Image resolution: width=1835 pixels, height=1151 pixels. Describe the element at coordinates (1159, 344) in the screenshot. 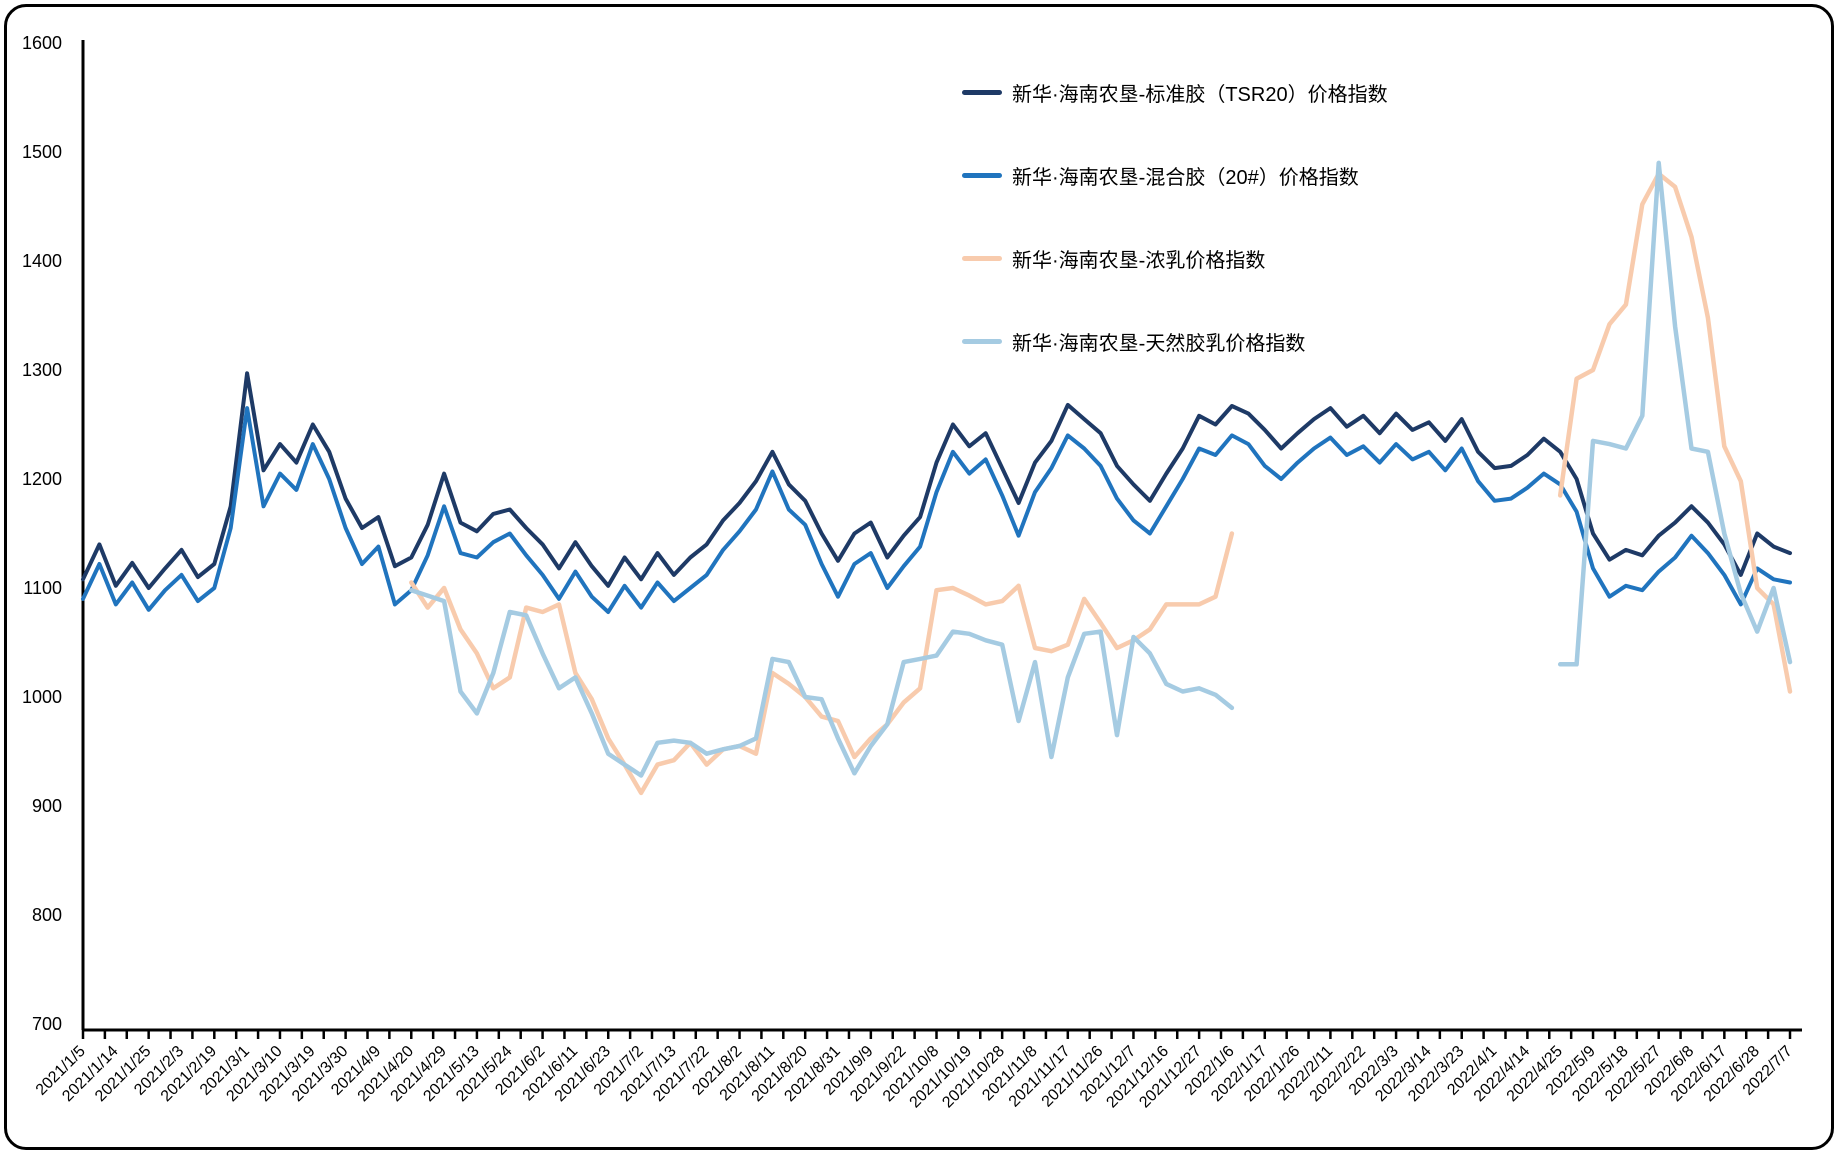

I see `legend-label-natural-latex: 新华·海南农垦-天然胶乳价格指数` at that location.